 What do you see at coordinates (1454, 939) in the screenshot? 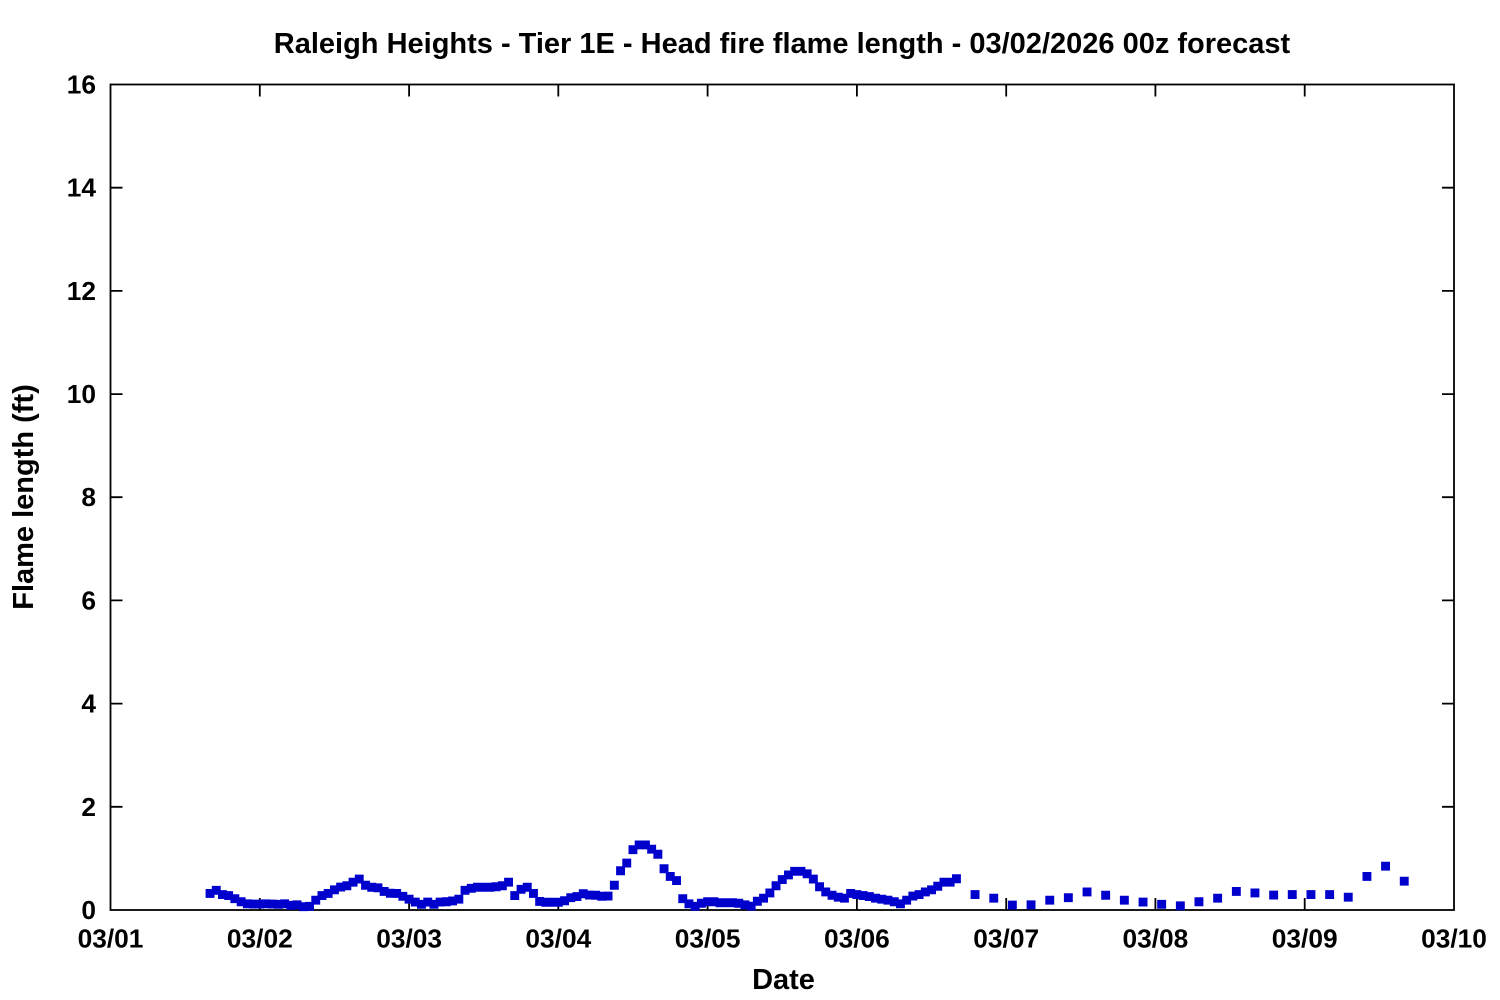
I see `svg-text: 03/10` at bounding box center [1454, 939].